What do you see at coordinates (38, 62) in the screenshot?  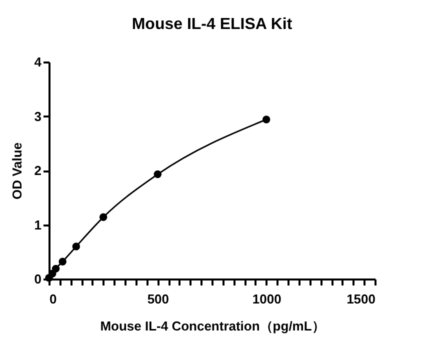 I see `y-tick-label: 4` at bounding box center [38, 62].